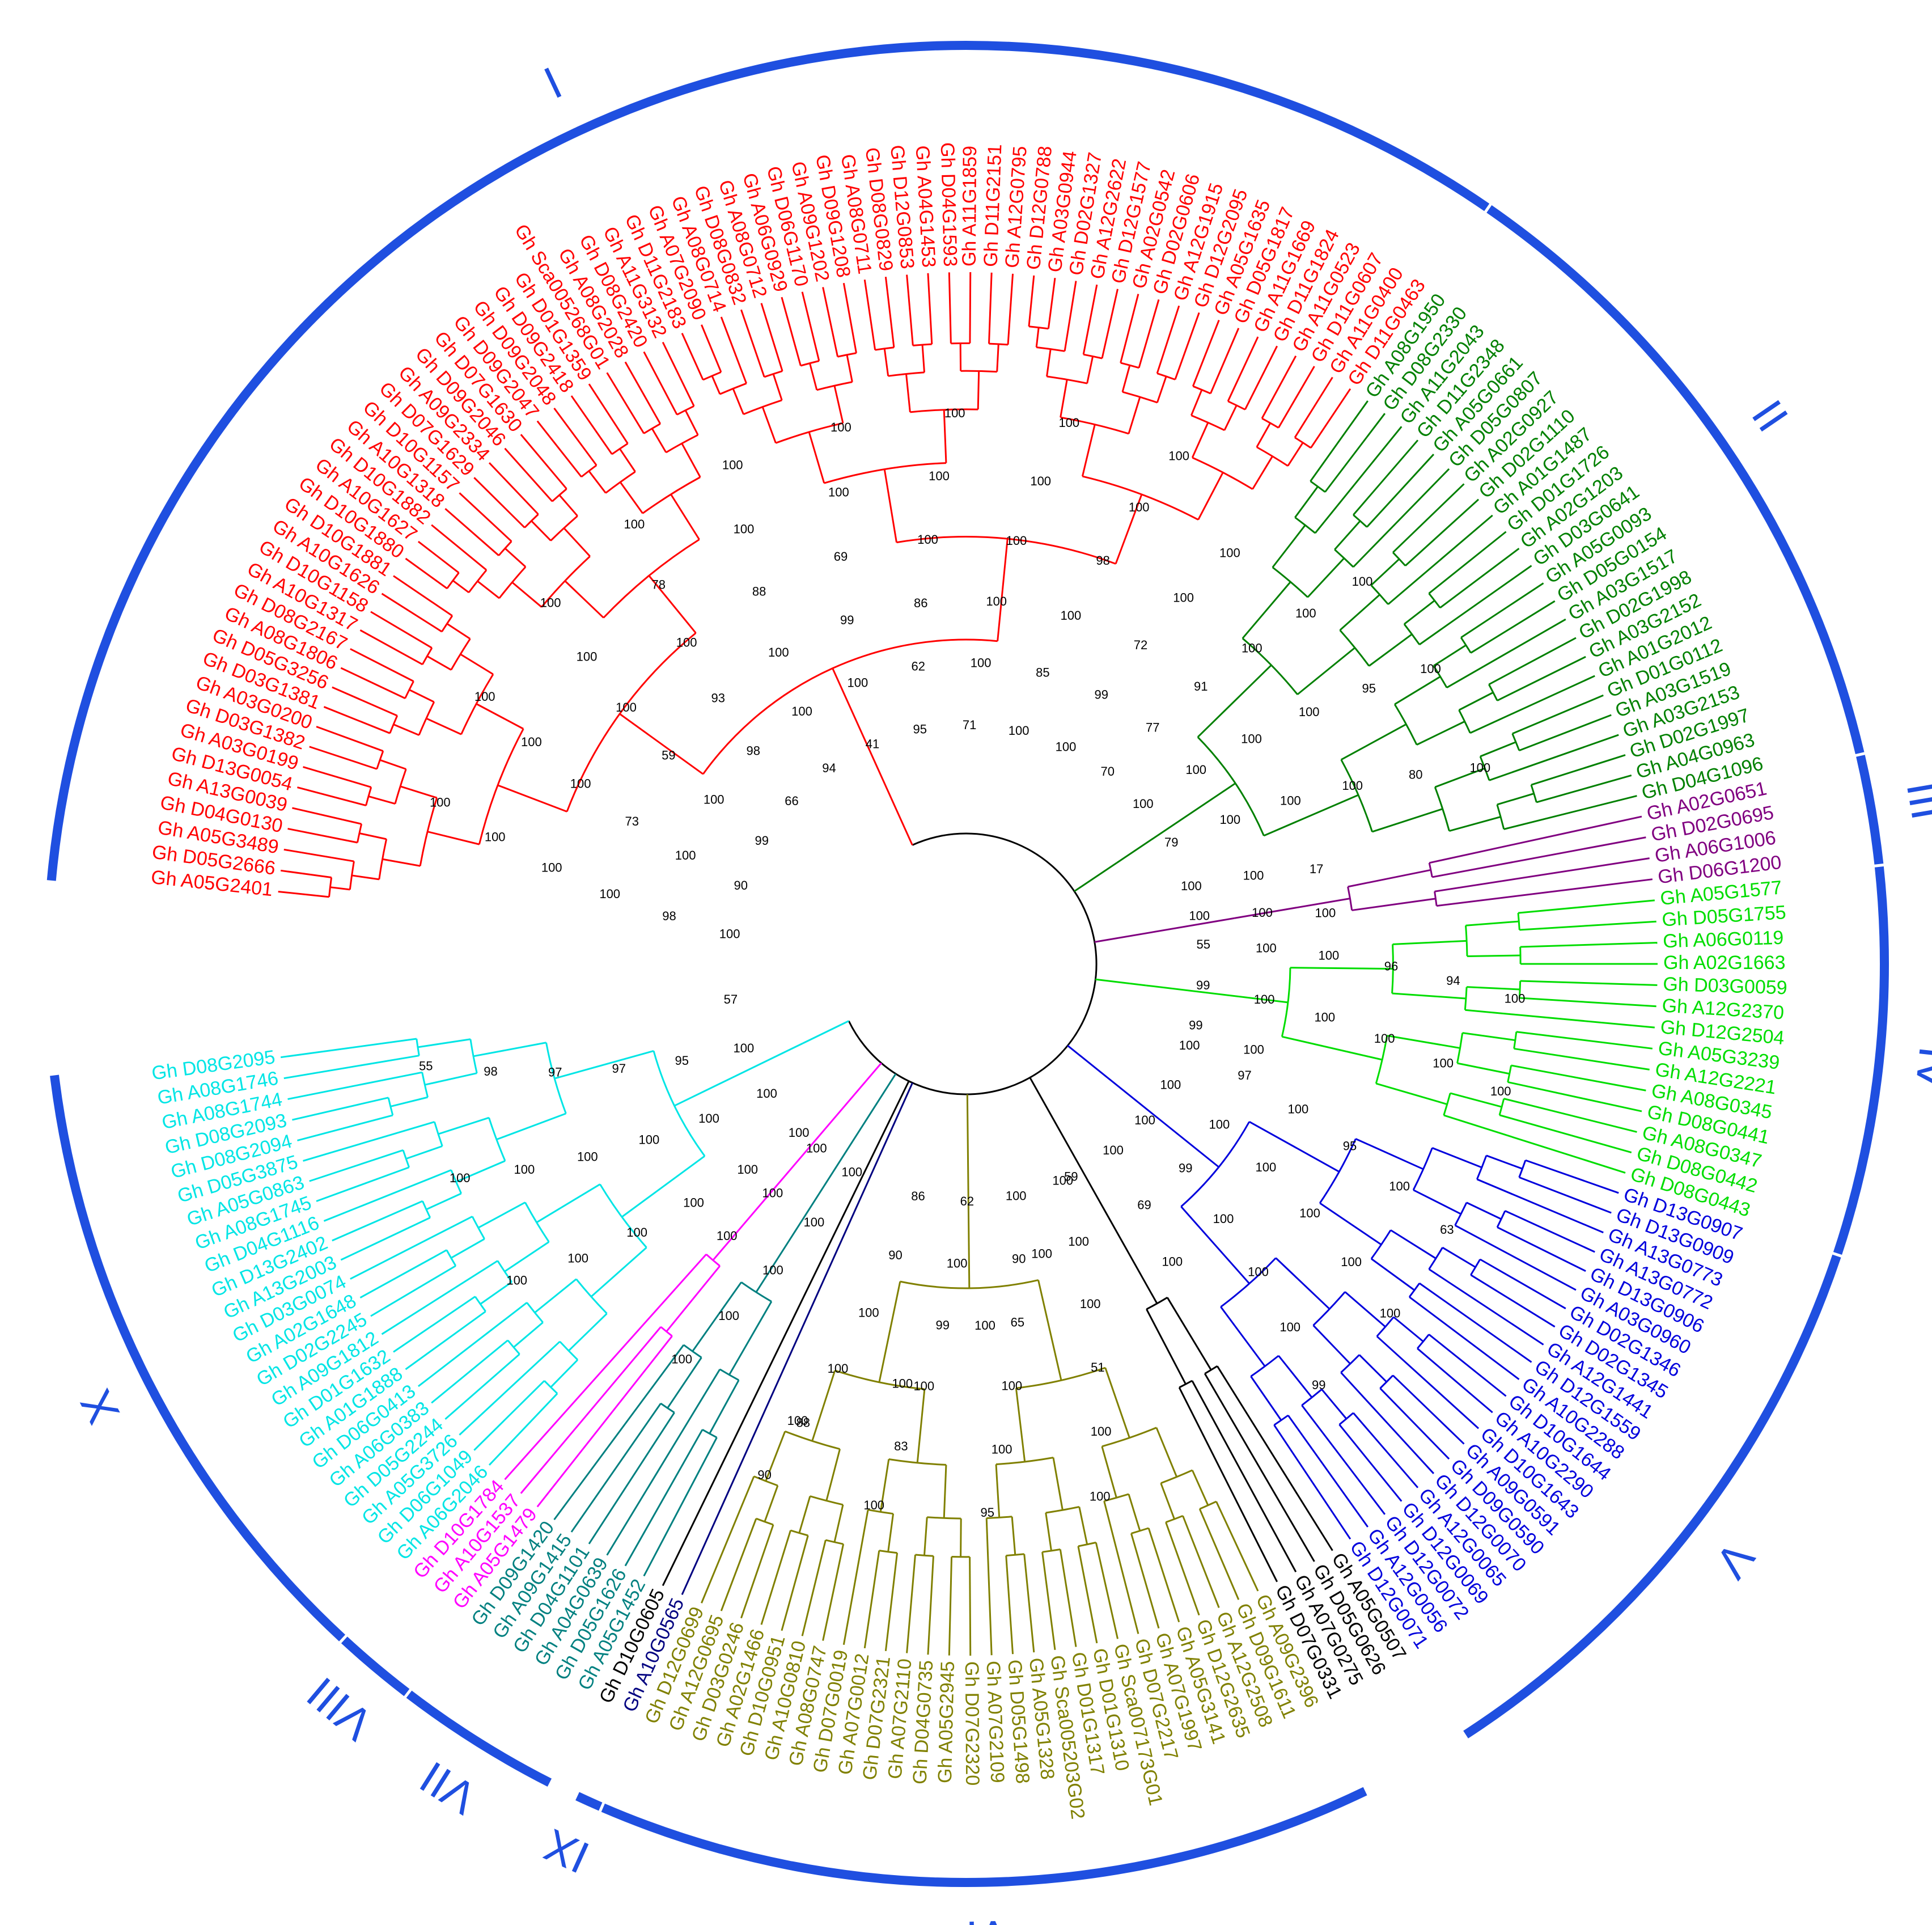 Image resolution: width=1932 pixels, height=1925 pixels. I want to click on bootstrap-value: 98, so click(669, 916).